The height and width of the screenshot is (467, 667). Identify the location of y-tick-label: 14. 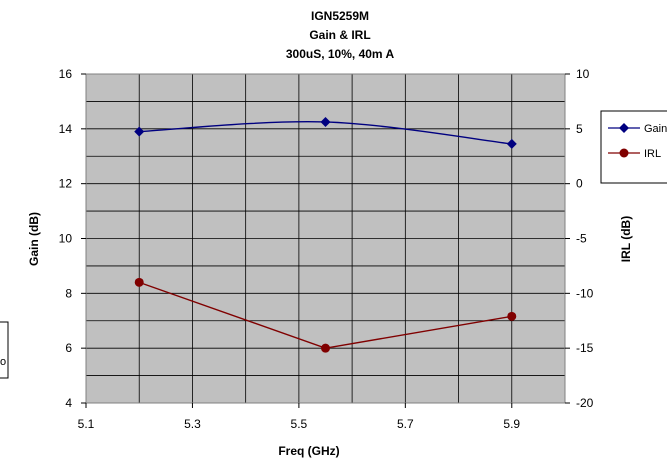
(66, 129).